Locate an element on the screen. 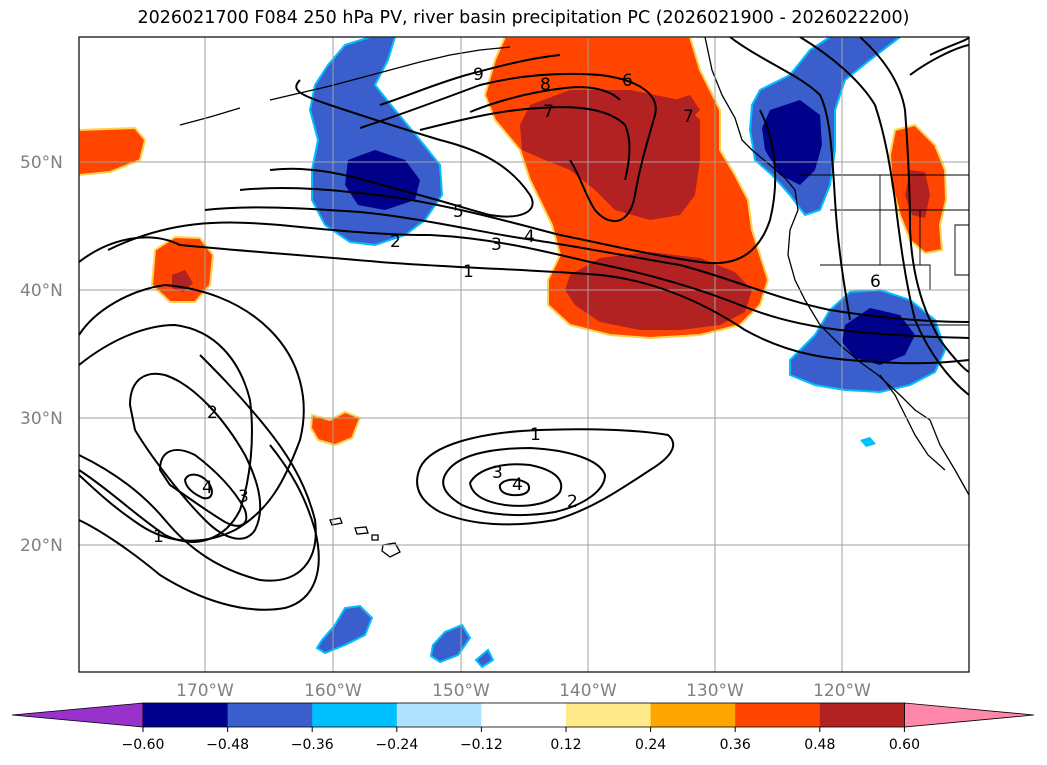 The height and width of the screenshot is (765, 1047). positive-anomaly-30n is located at coordinates (335, 428).